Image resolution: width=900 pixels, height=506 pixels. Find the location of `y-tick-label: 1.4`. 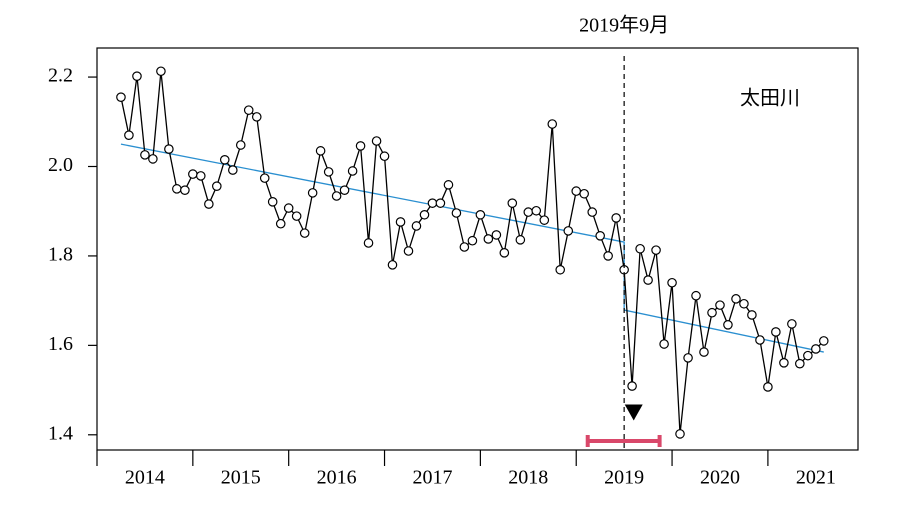

y-tick-label: 1.4 is located at coordinates (60, 433).